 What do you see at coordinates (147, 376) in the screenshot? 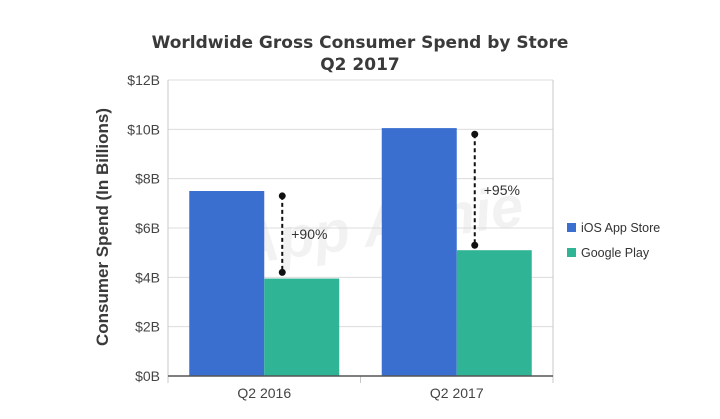
I see `y-tick-label: $0B` at bounding box center [147, 376].